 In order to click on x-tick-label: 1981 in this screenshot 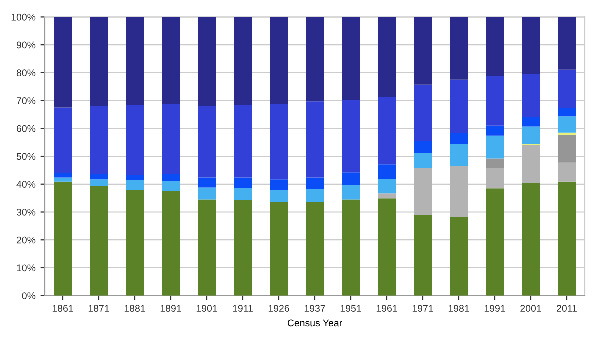, I will do `click(459, 308)`.